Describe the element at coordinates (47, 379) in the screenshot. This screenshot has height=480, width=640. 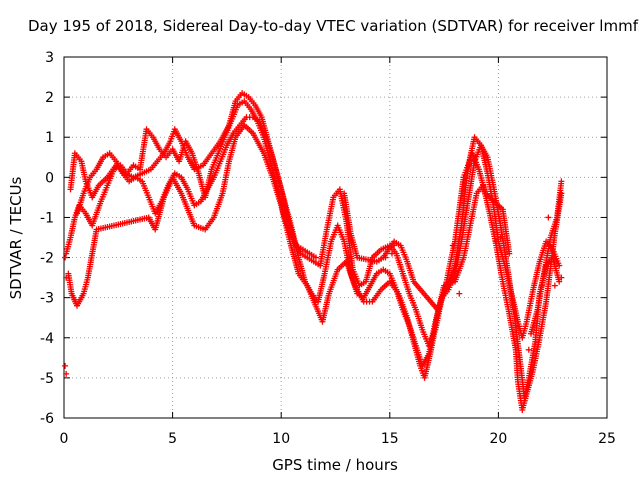
I see `y-tick-label: -5` at that location.